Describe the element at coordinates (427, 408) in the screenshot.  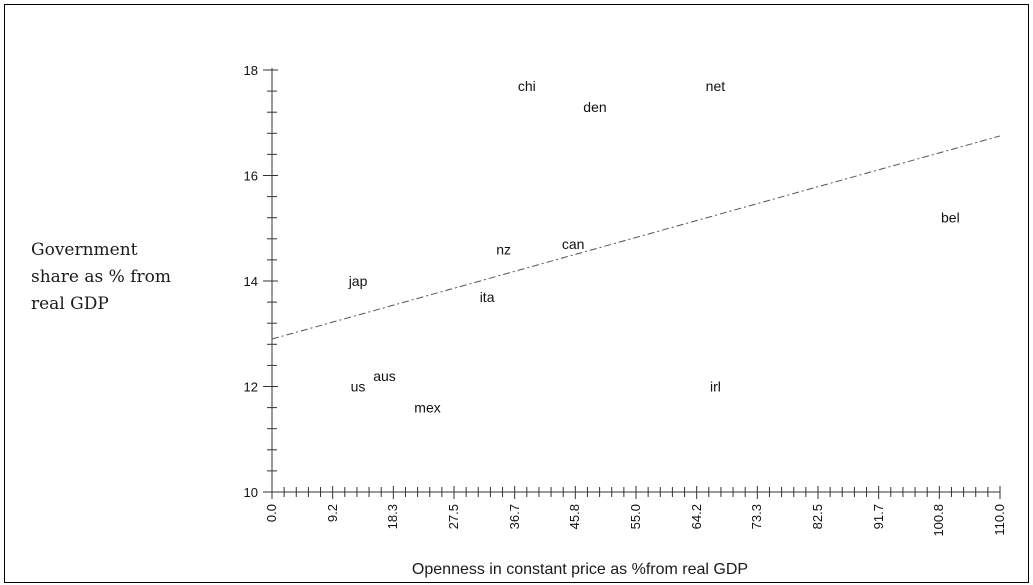
I see `point-mex: mex` at that location.